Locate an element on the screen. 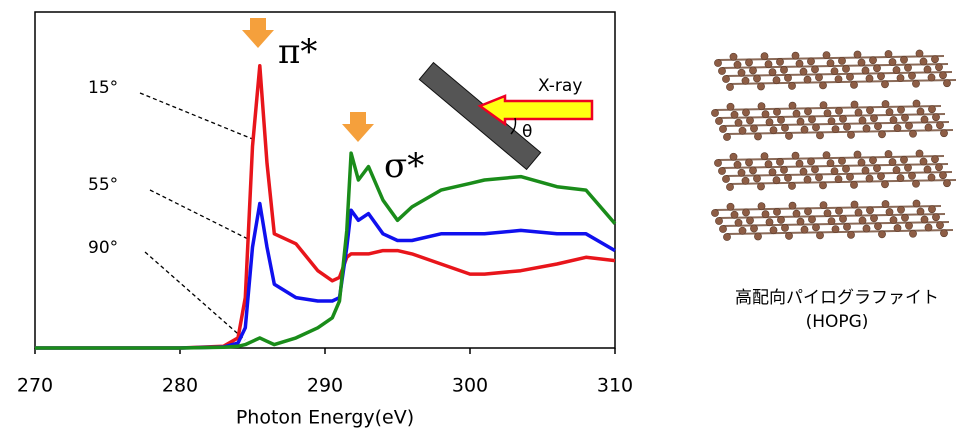 The image size is (979, 430). pi-label: π* is located at coordinates (297, 52).